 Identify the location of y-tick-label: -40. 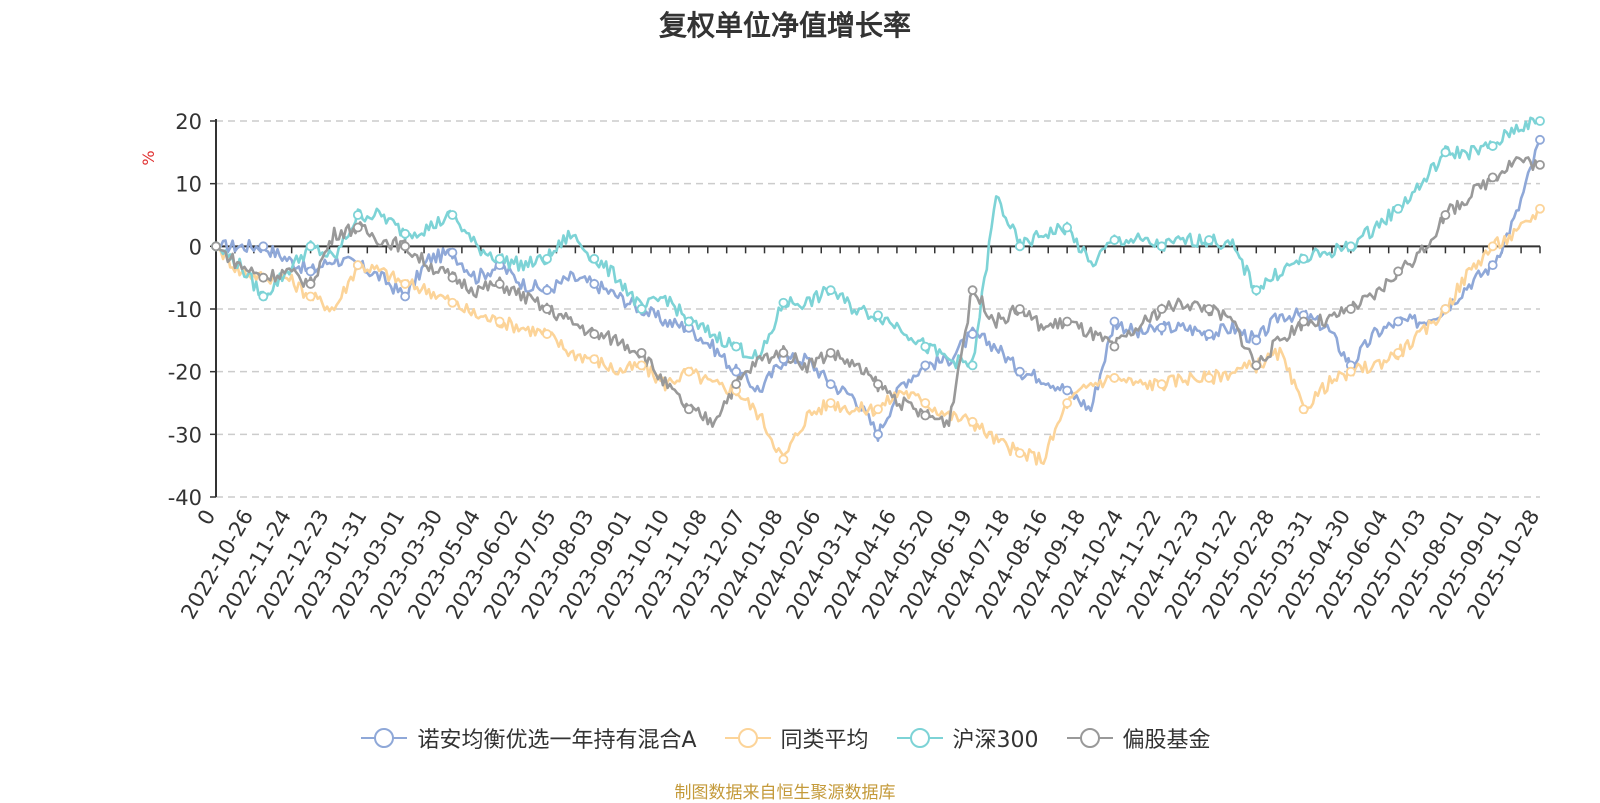
(185, 498).